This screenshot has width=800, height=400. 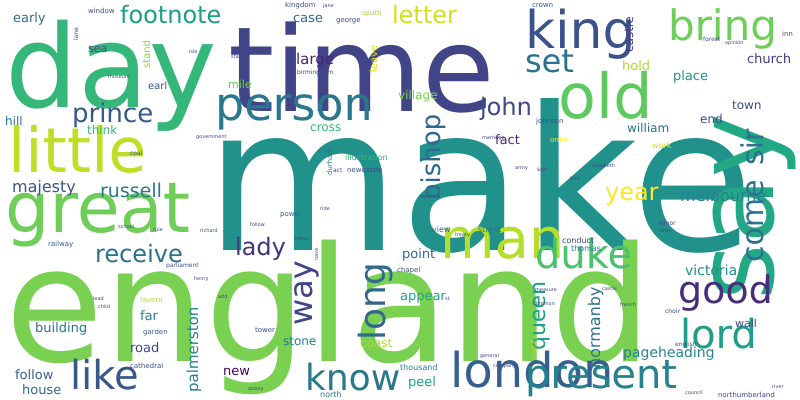 What do you see at coordinates (139, 254) in the screenshot?
I see `cloud-word: receive` at bounding box center [139, 254].